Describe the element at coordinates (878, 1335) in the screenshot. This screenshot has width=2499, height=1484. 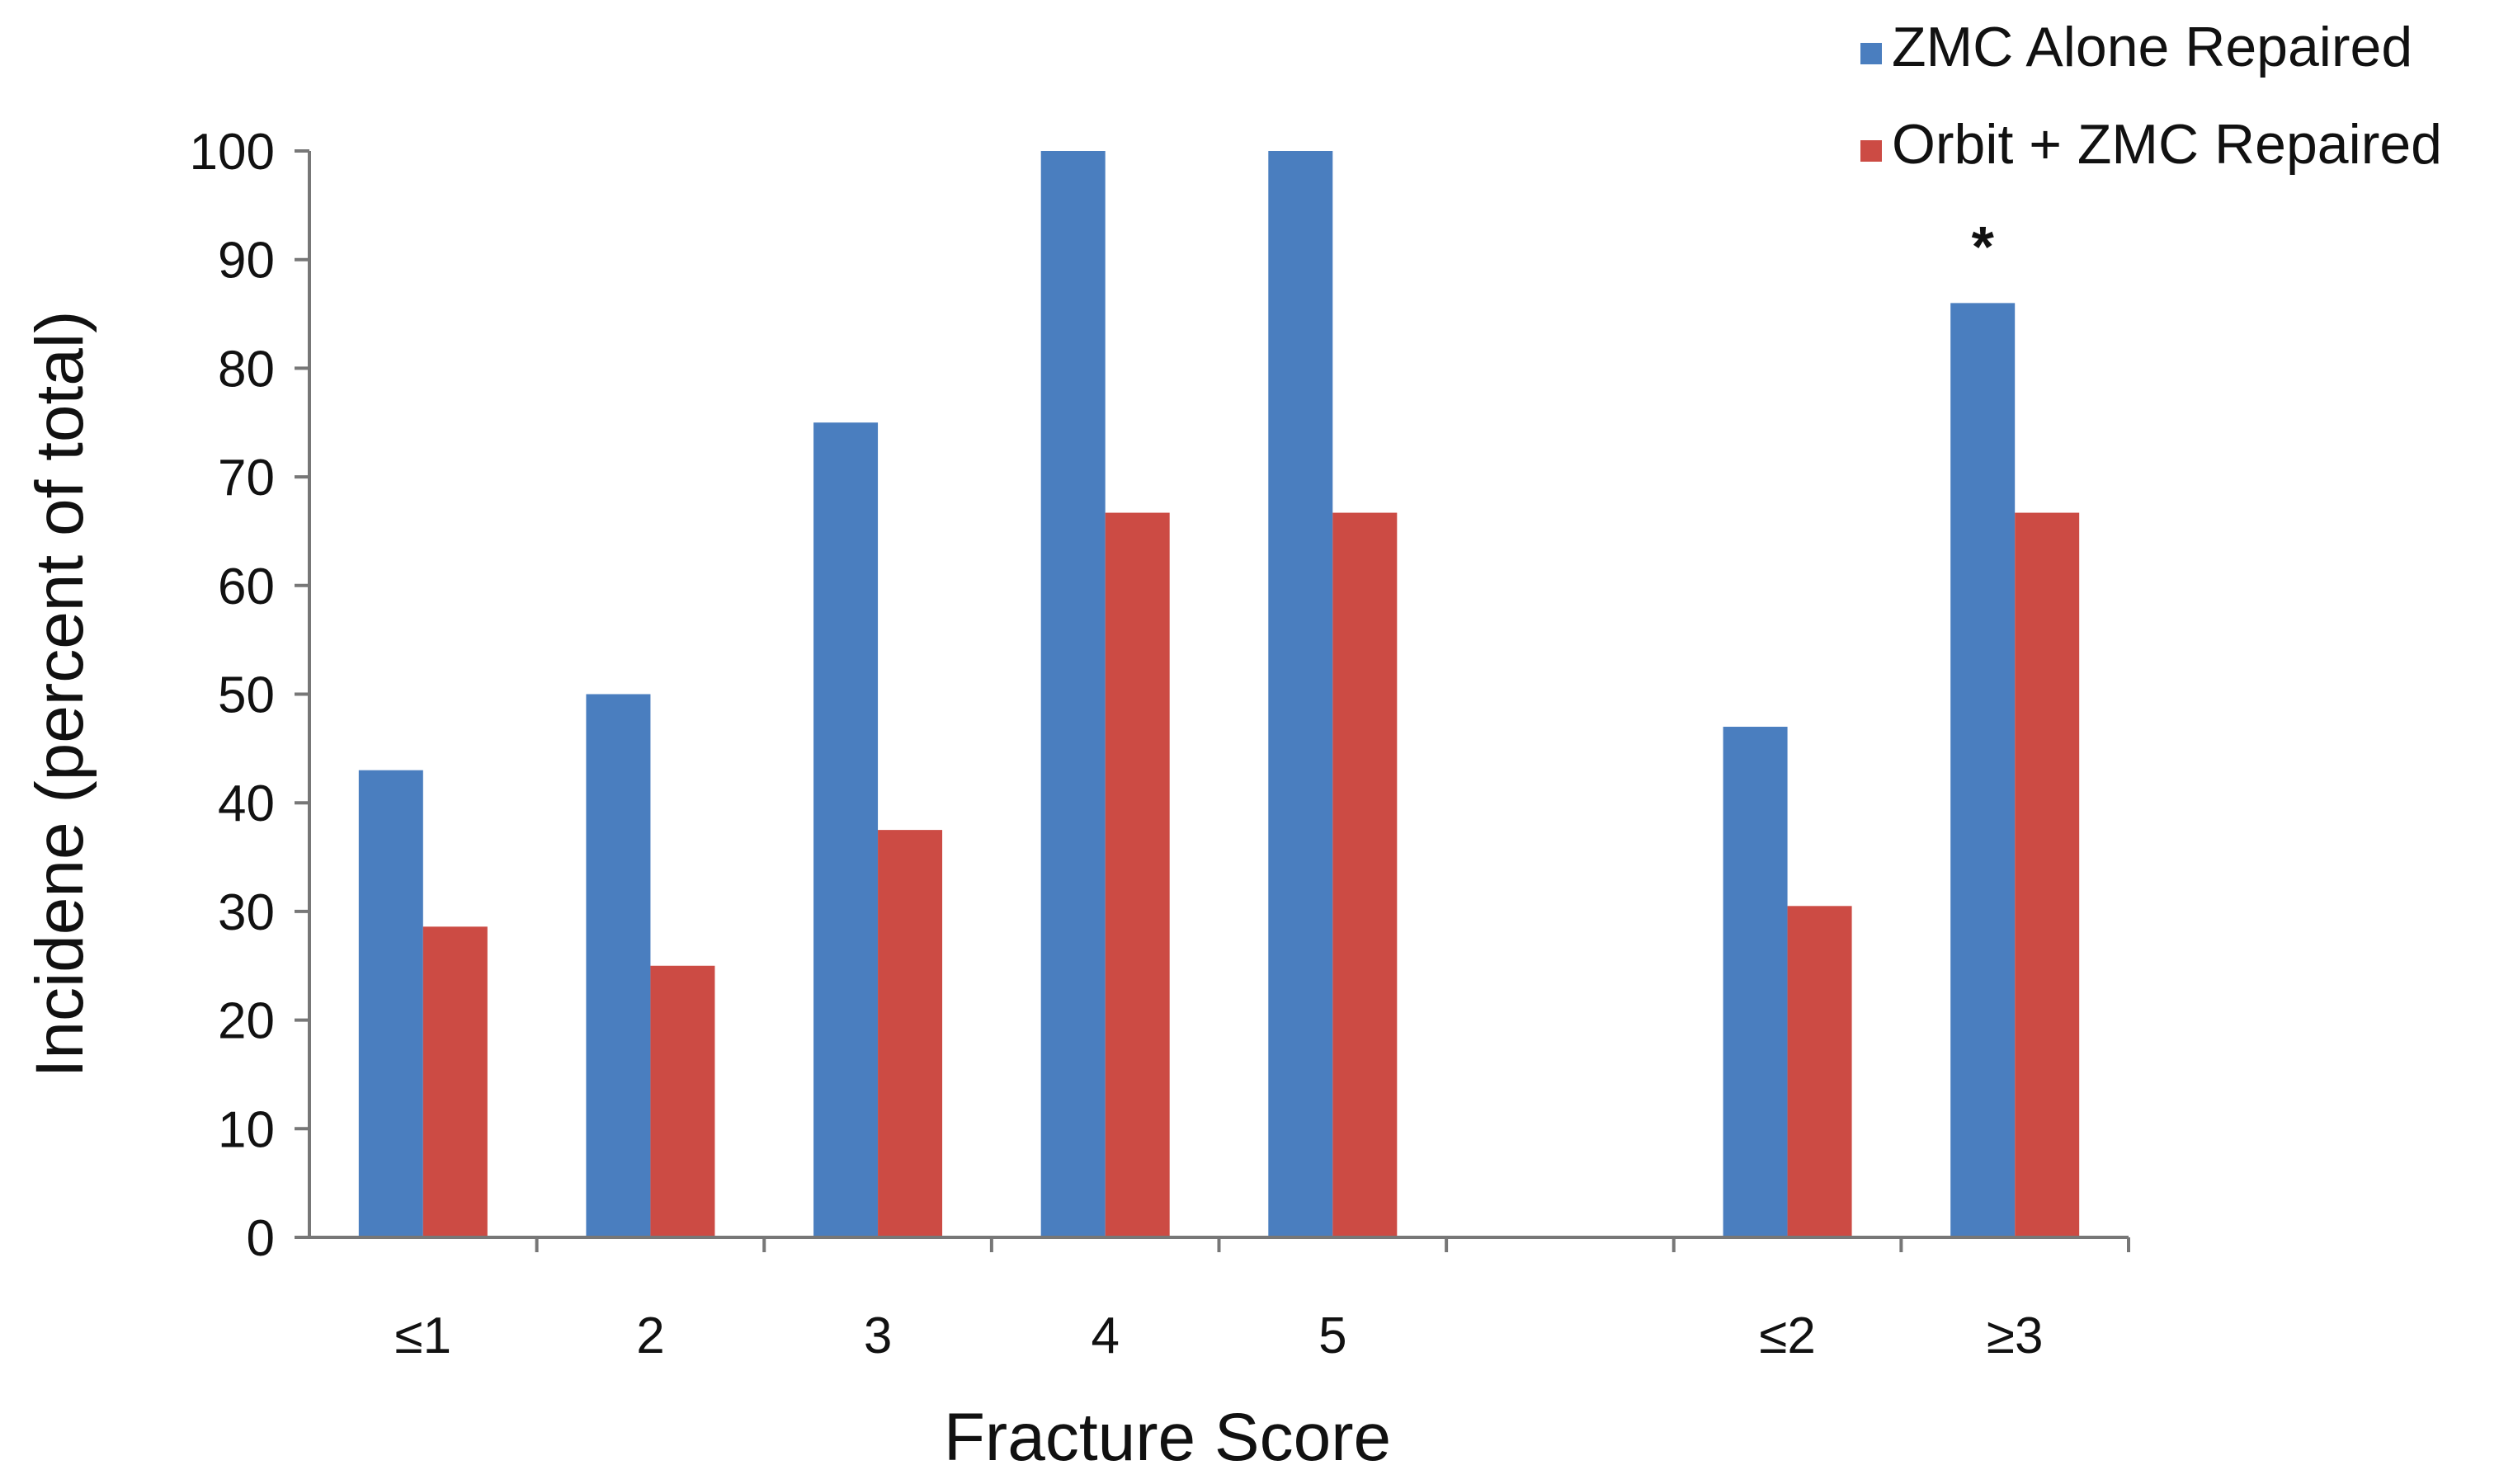
I see `x-tick-label-3: 3` at that location.